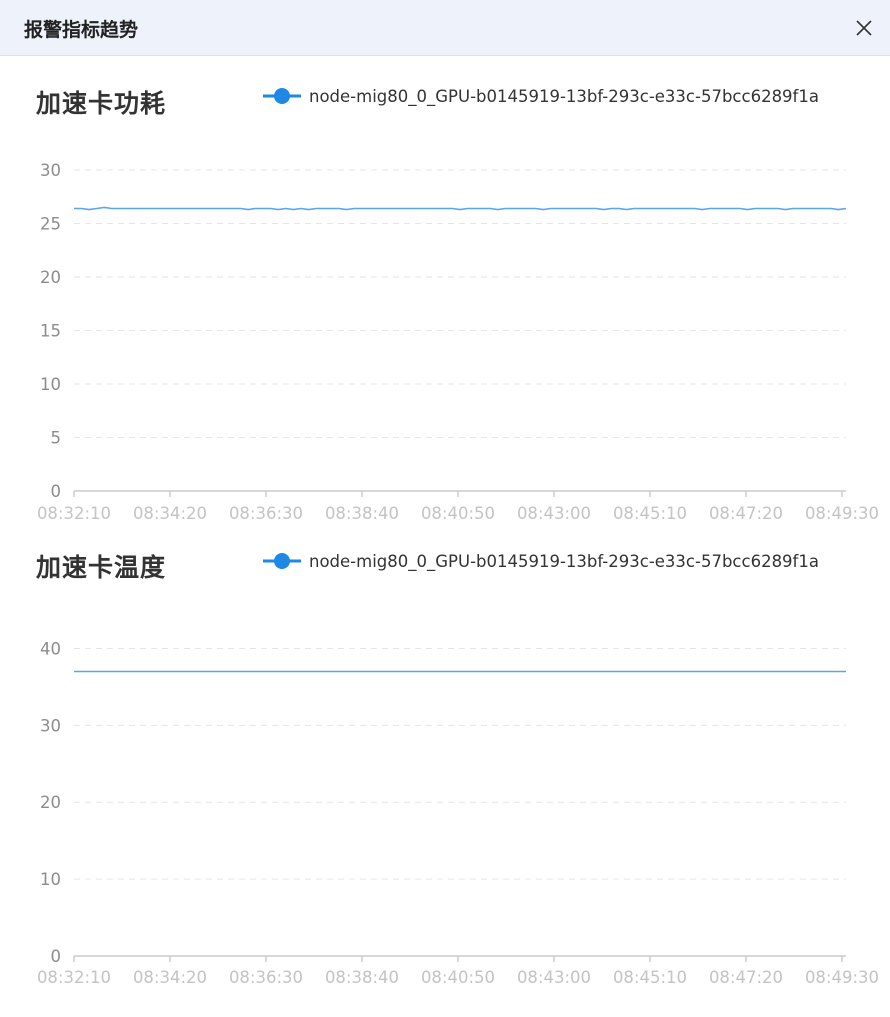 The height and width of the screenshot is (1017, 890). What do you see at coordinates (445, 28) in the screenshot?
I see `dialog-header: 报警指标趋势` at bounding box center [445, 28].